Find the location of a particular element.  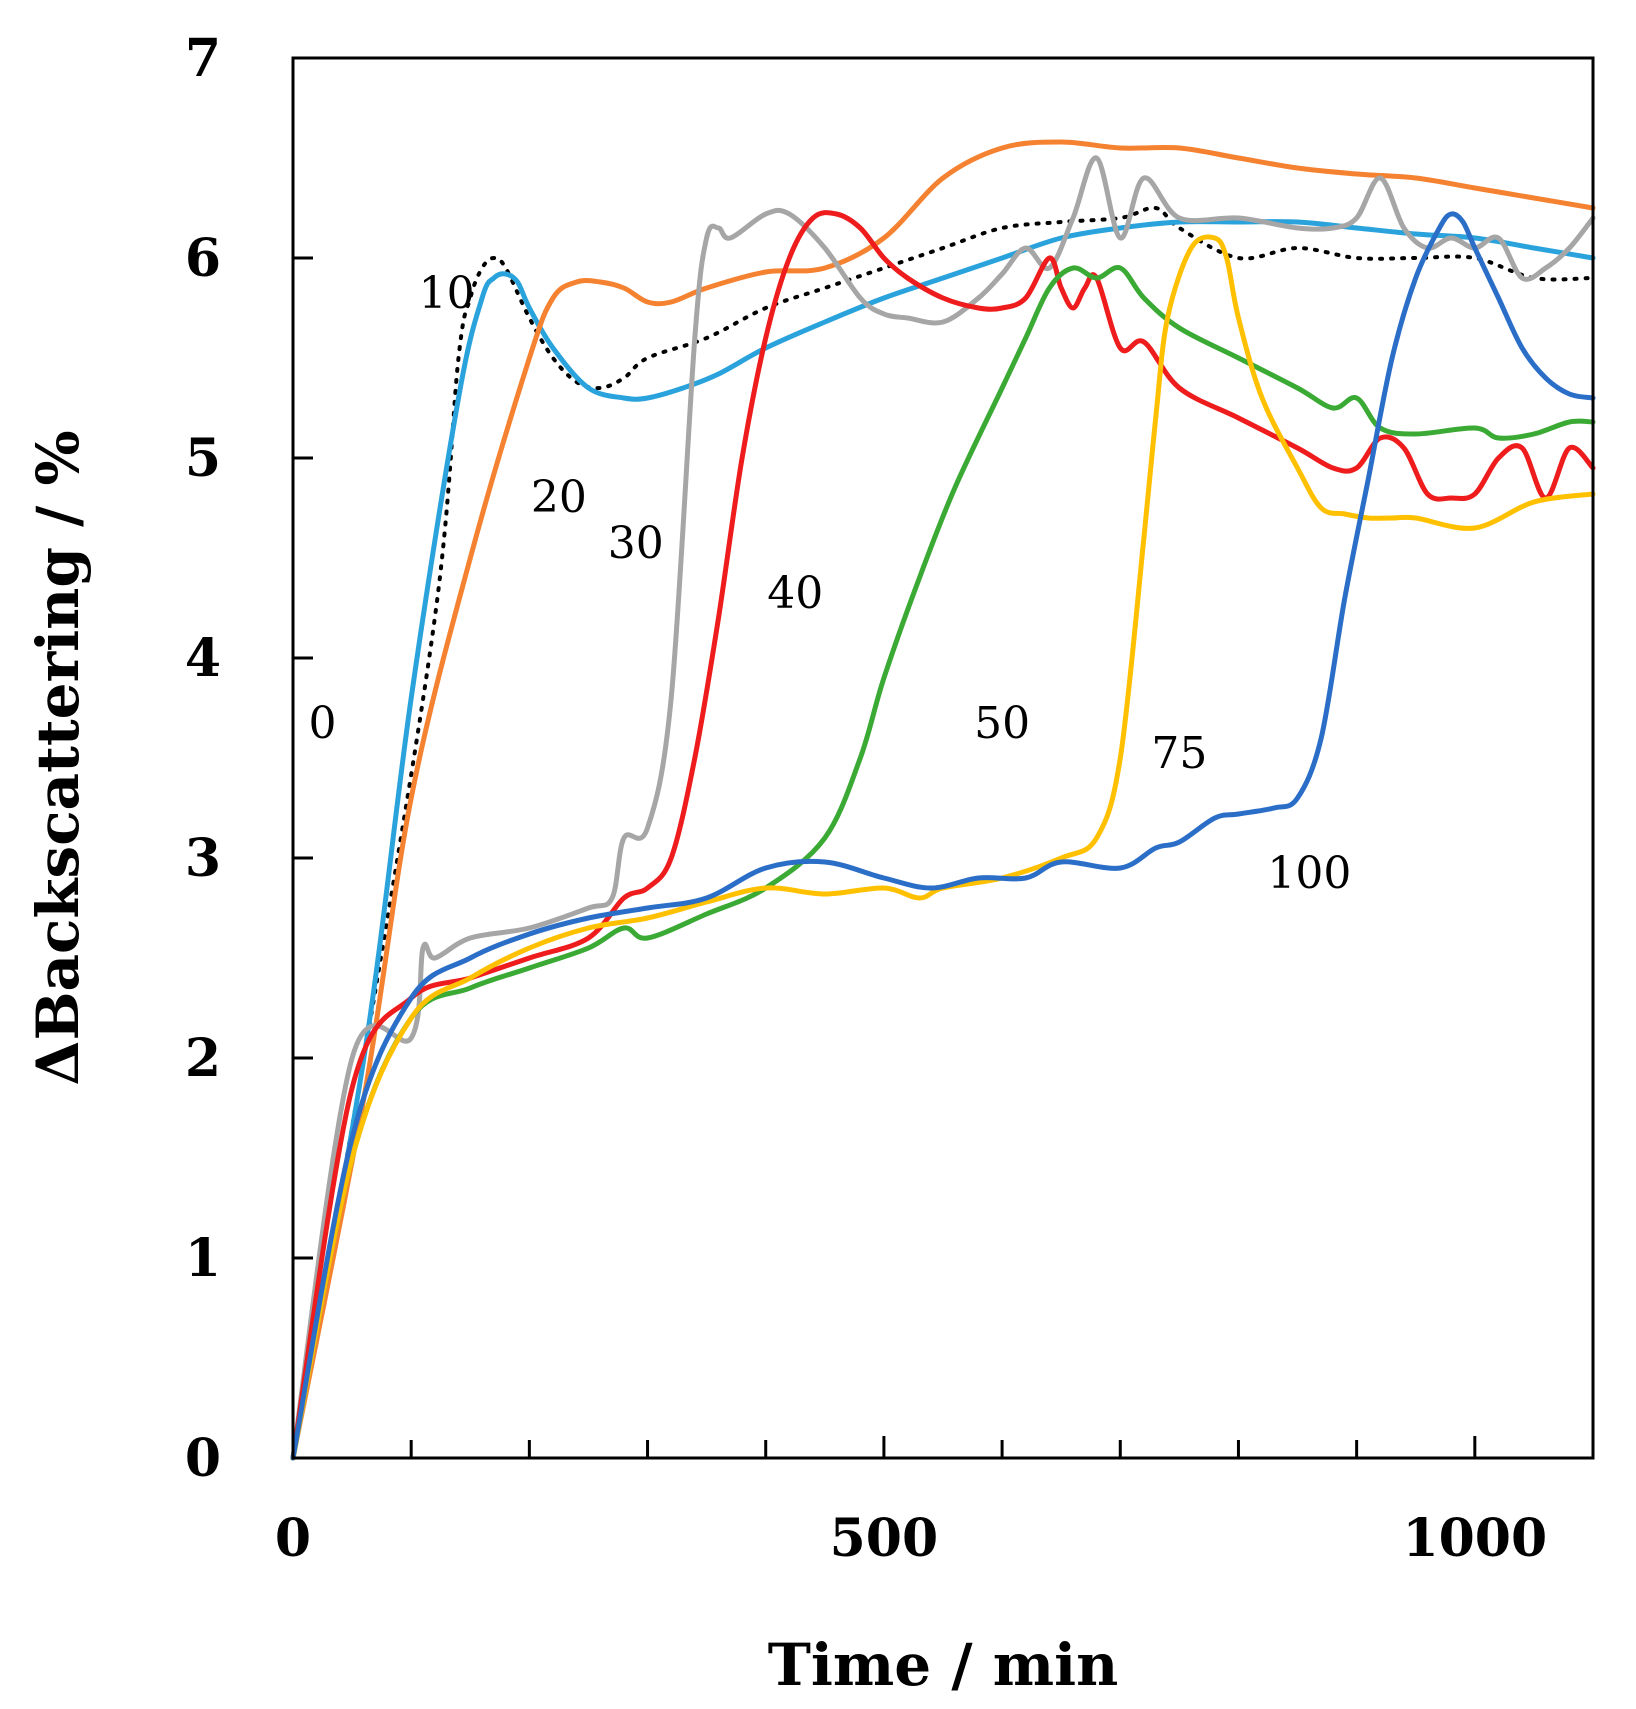

y-axis: 0 1 2 3 4 5 6 7 is located at coordinates (249, 758).